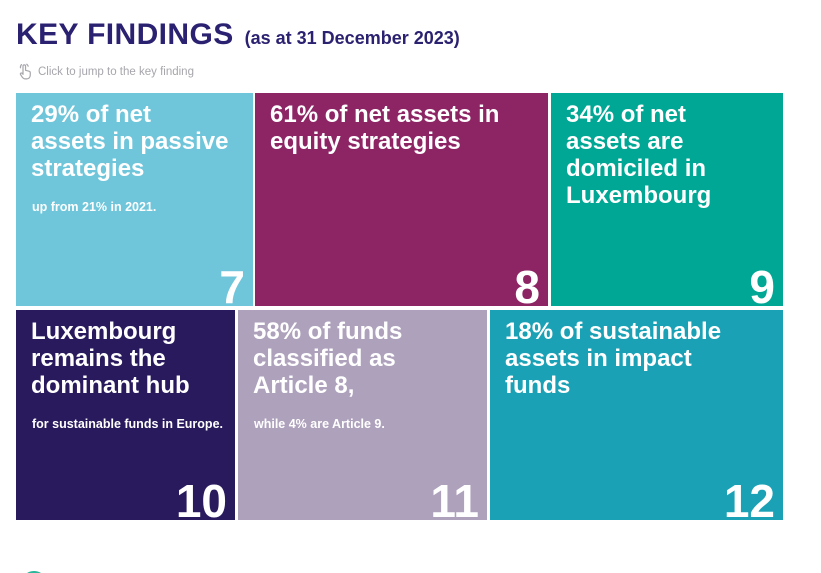 This screenshot has width=821, height=573. I want to click on tile-number: 12, so click(749, 497).